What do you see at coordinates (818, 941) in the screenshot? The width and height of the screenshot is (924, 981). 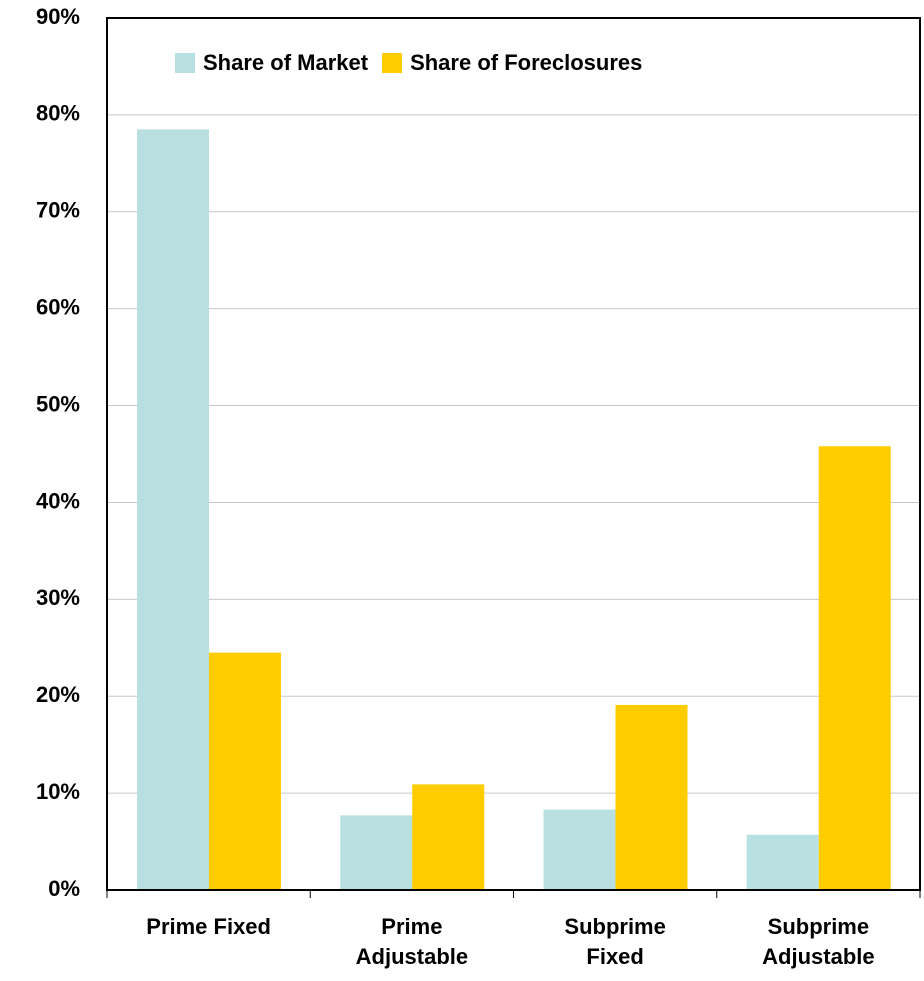 I see `x-tick-label: Subprime Adjustable` at bounding box center [818, 941].